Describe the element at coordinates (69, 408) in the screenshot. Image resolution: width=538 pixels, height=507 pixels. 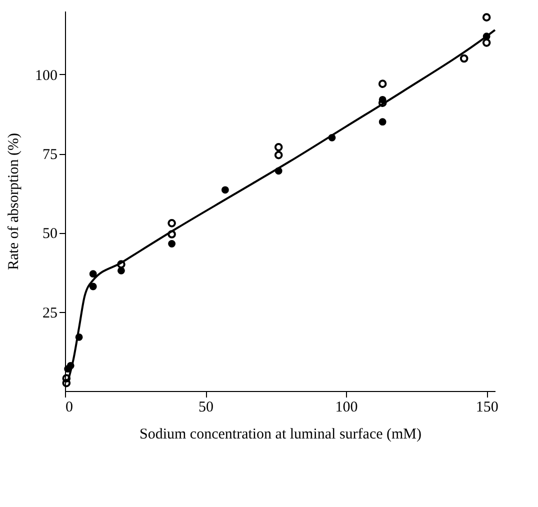
I see `x-tick-label: 0` at that location.